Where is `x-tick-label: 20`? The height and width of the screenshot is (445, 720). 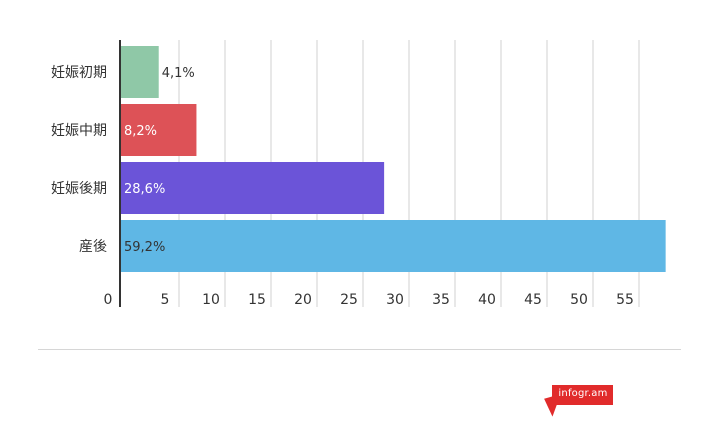 x-tick-label: 20 is located at coordinates (303, 300).